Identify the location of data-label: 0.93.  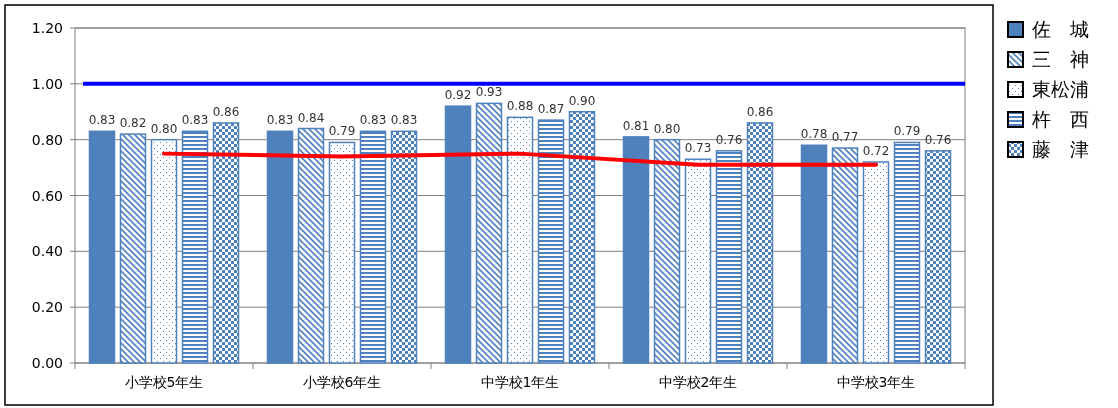
(489, 92).